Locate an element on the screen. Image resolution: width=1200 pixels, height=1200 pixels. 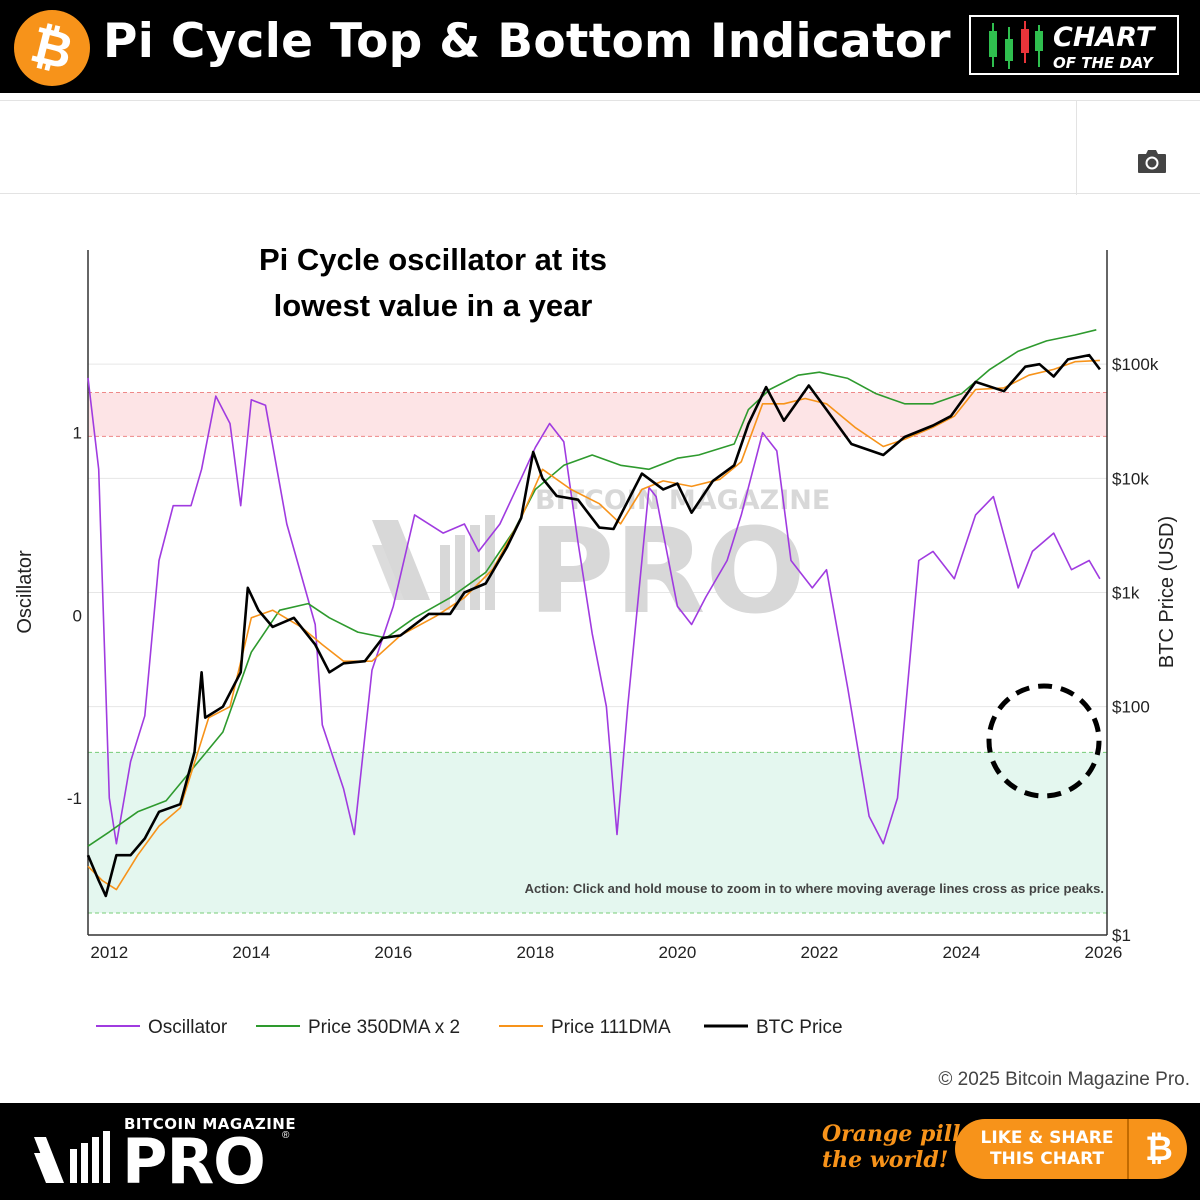
watermark: BITCOIN MAGAZINE PRO is located at coordinates (601, 562).